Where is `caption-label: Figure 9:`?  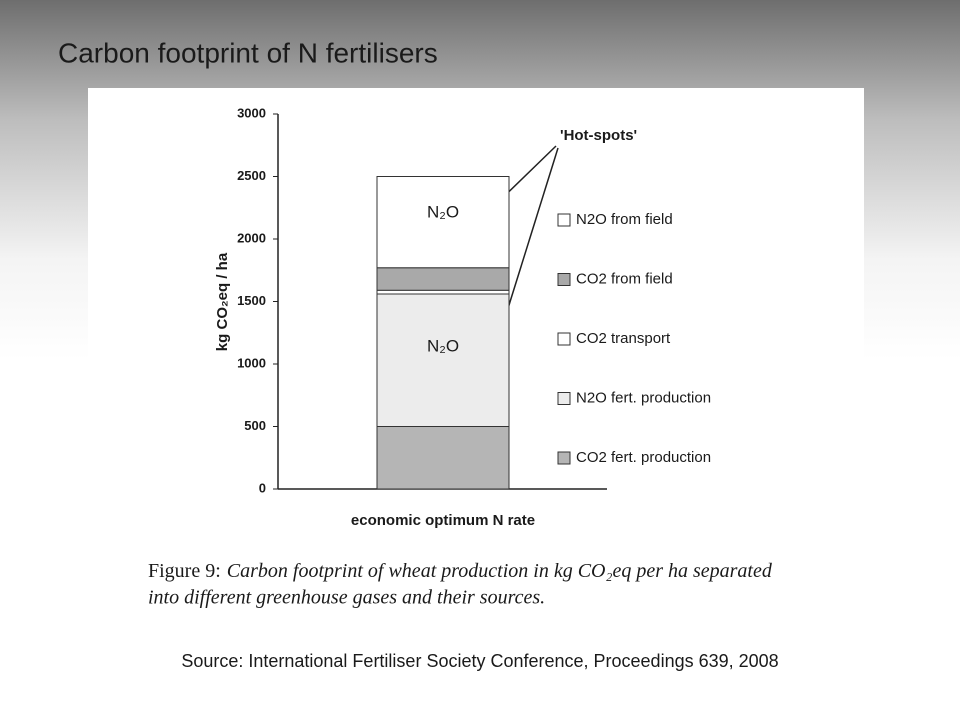 caption-label: Figure 9: is located at coordinates (184, 571).